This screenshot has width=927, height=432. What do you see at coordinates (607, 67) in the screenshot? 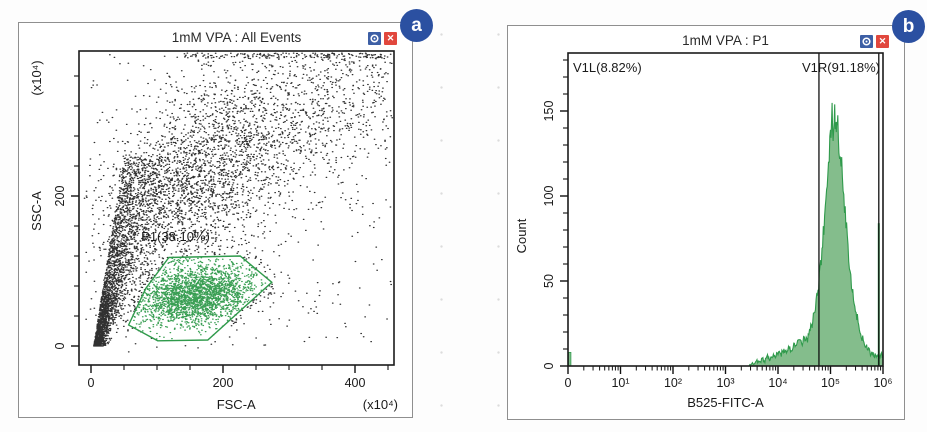
I see `marker-label-v1l: V1L(8.82%)` at bounding box center [607, 67].